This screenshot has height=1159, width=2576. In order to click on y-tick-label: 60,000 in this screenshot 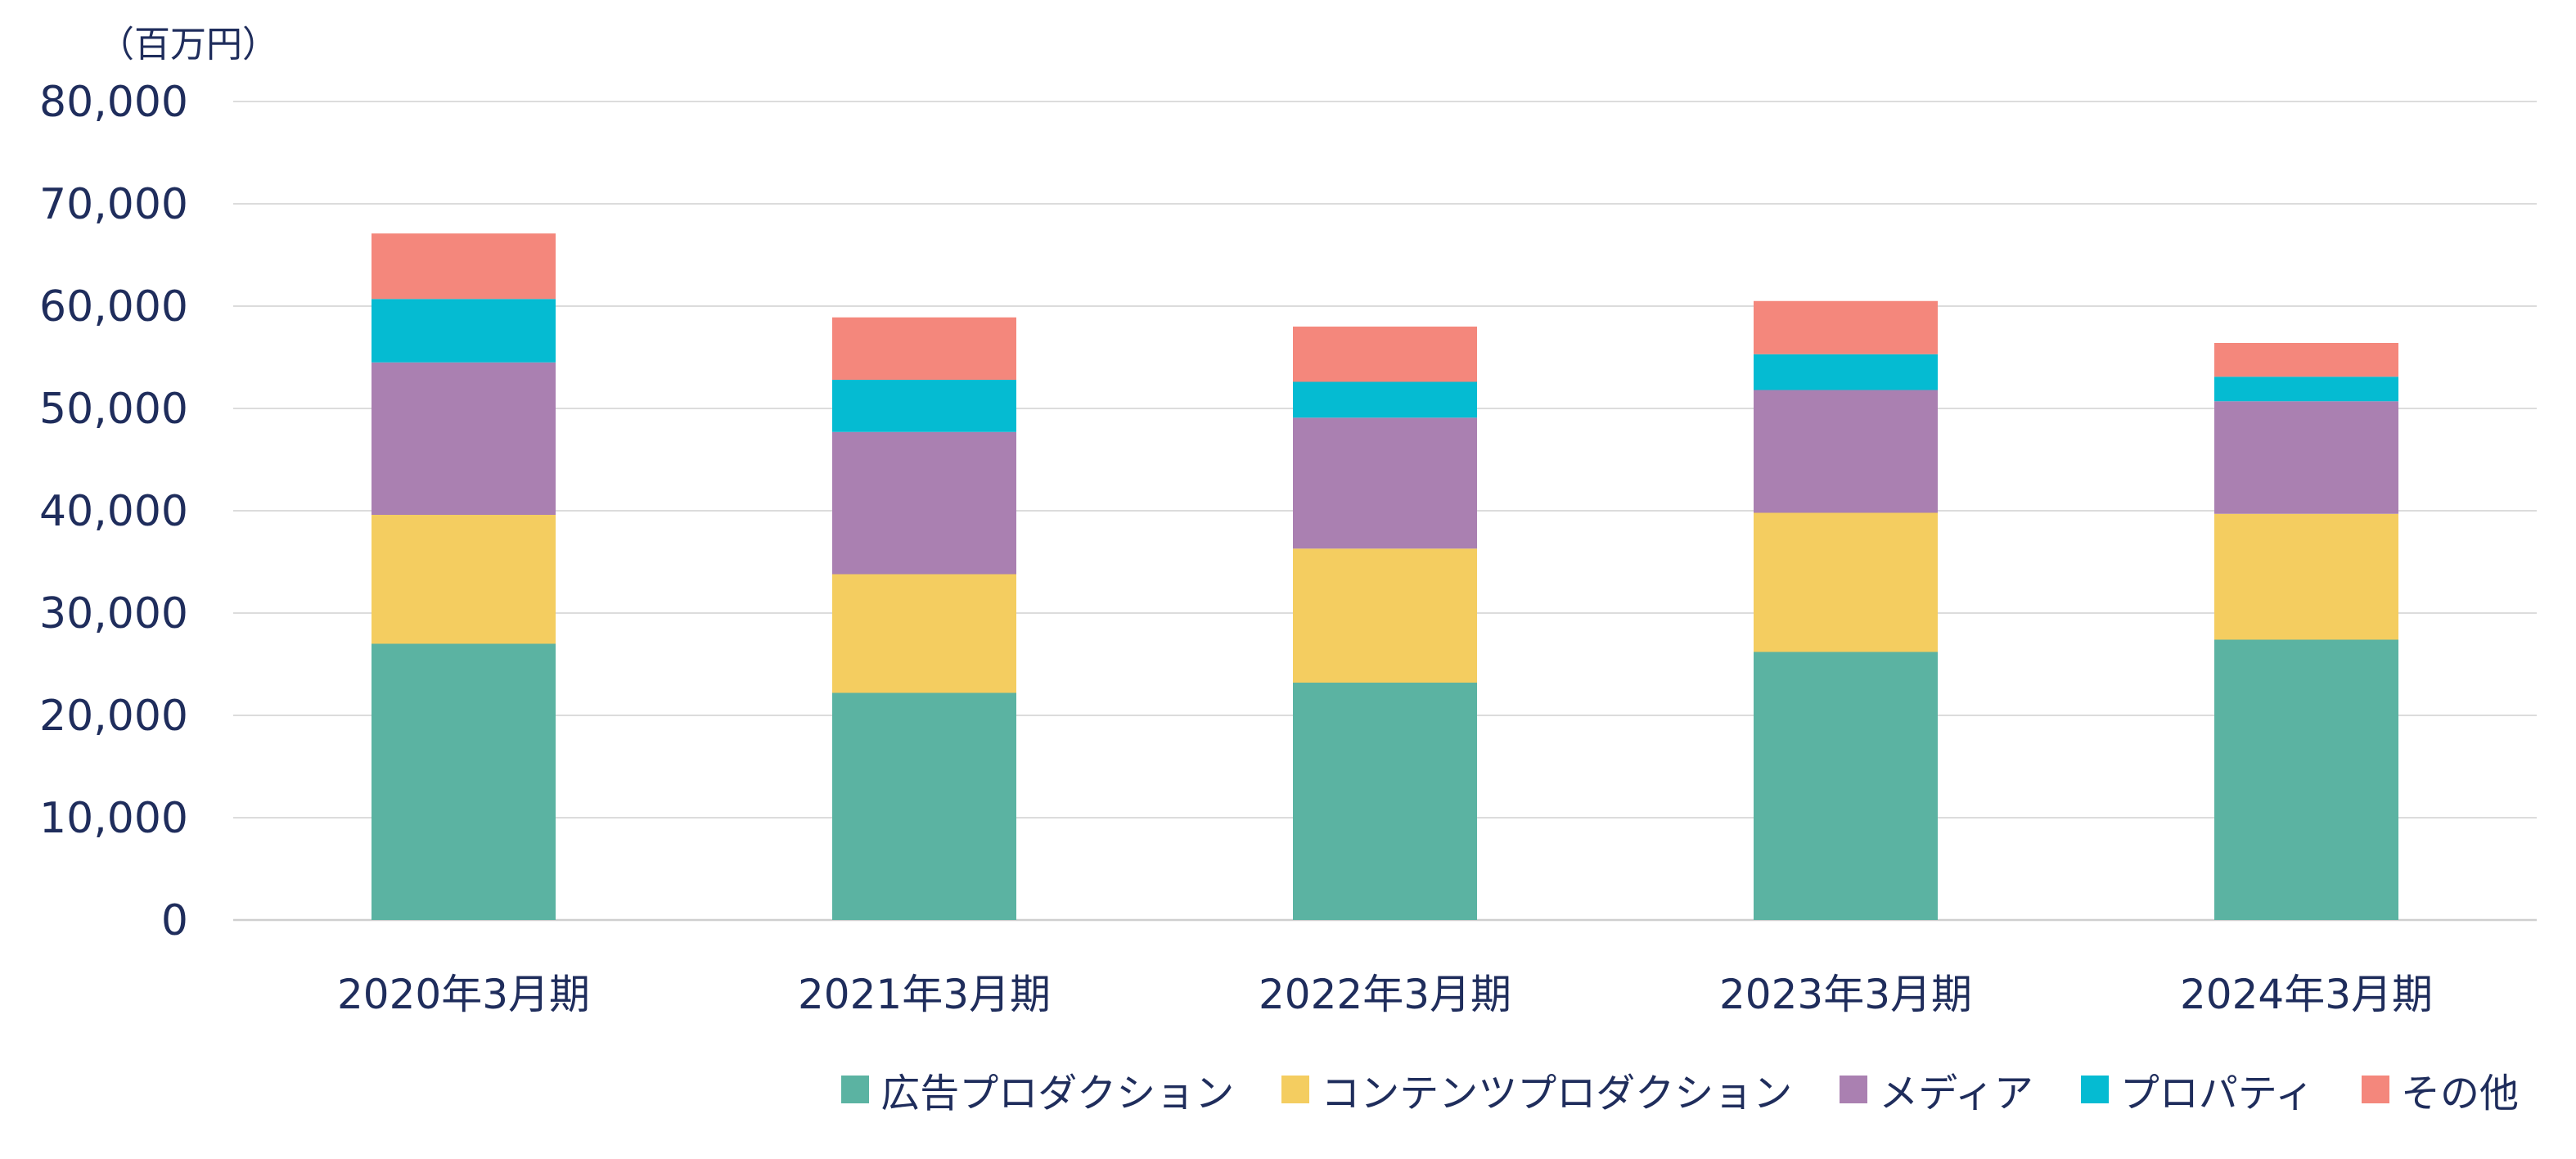, I will do `click(113, 306)`.